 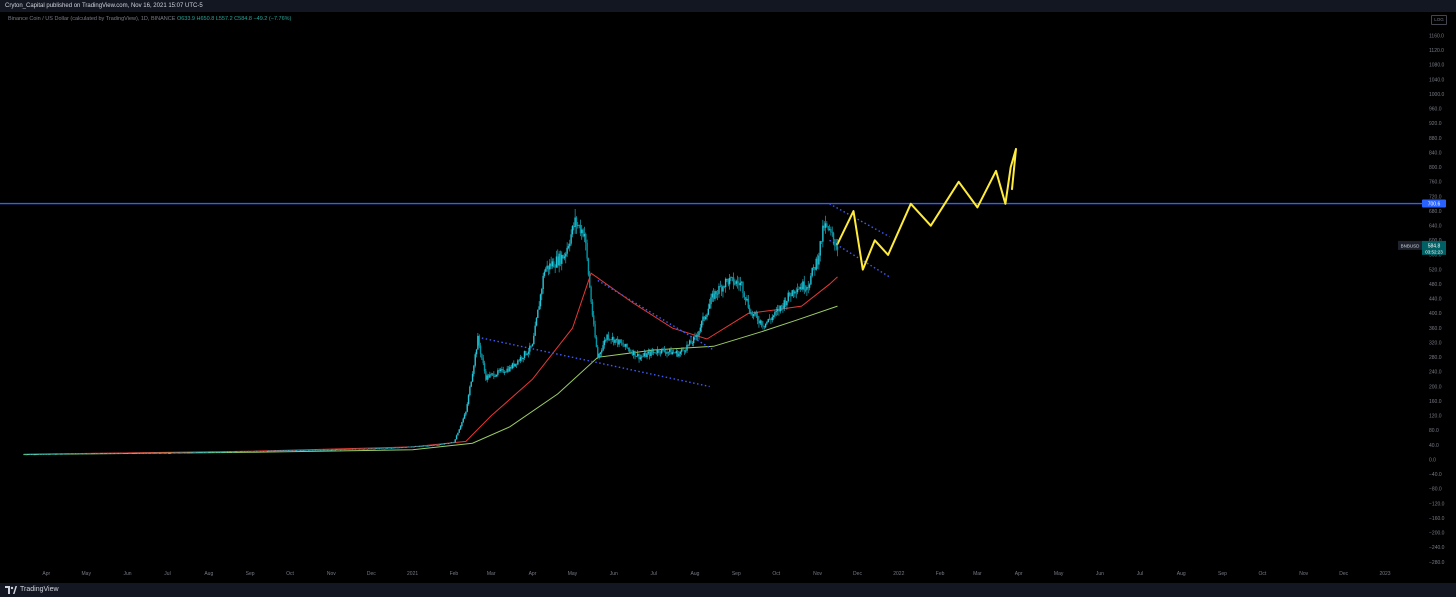 I want to click on y-tick-label: −120.0, so click(x=1437, y=504).